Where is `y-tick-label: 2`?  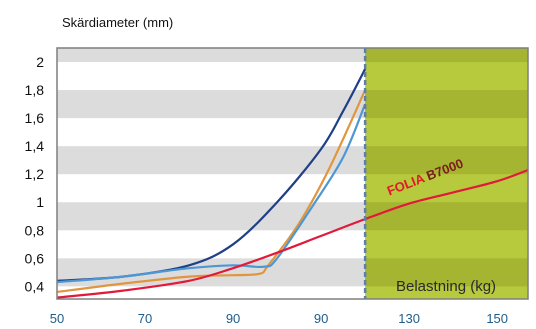 y-tick-label: 2 is located at coordinates (40, 62).